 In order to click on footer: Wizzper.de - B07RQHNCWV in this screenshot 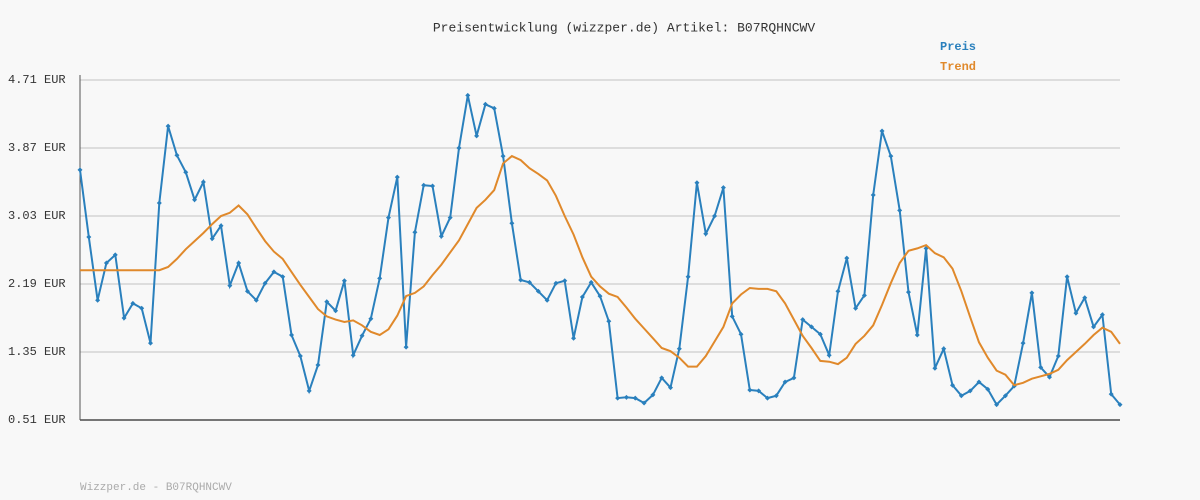, I will do `click(156, 488)`.